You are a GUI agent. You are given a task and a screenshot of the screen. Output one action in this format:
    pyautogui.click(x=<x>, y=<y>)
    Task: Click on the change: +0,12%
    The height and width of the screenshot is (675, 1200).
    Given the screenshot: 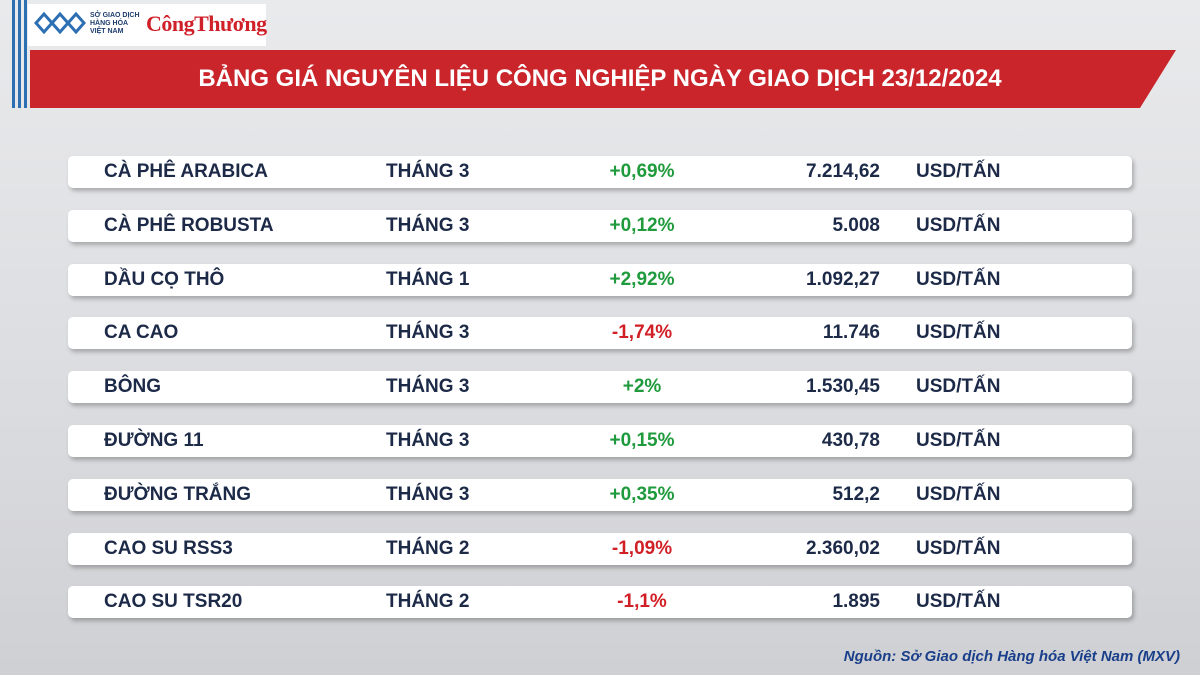 What is the action you would take?
    pyautogui.click(x=642, y=225)
    